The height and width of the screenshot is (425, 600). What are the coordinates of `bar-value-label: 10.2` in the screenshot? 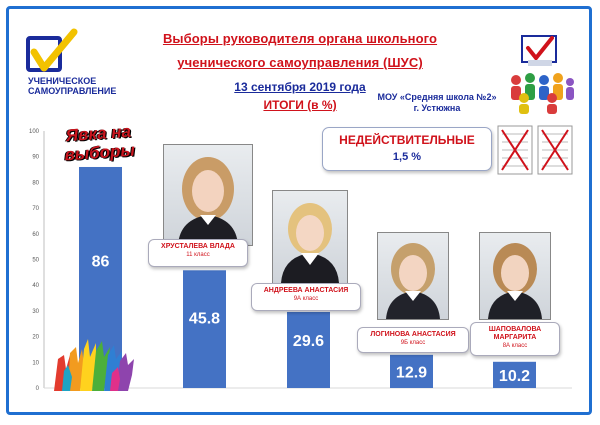 It's located at (514, 376).